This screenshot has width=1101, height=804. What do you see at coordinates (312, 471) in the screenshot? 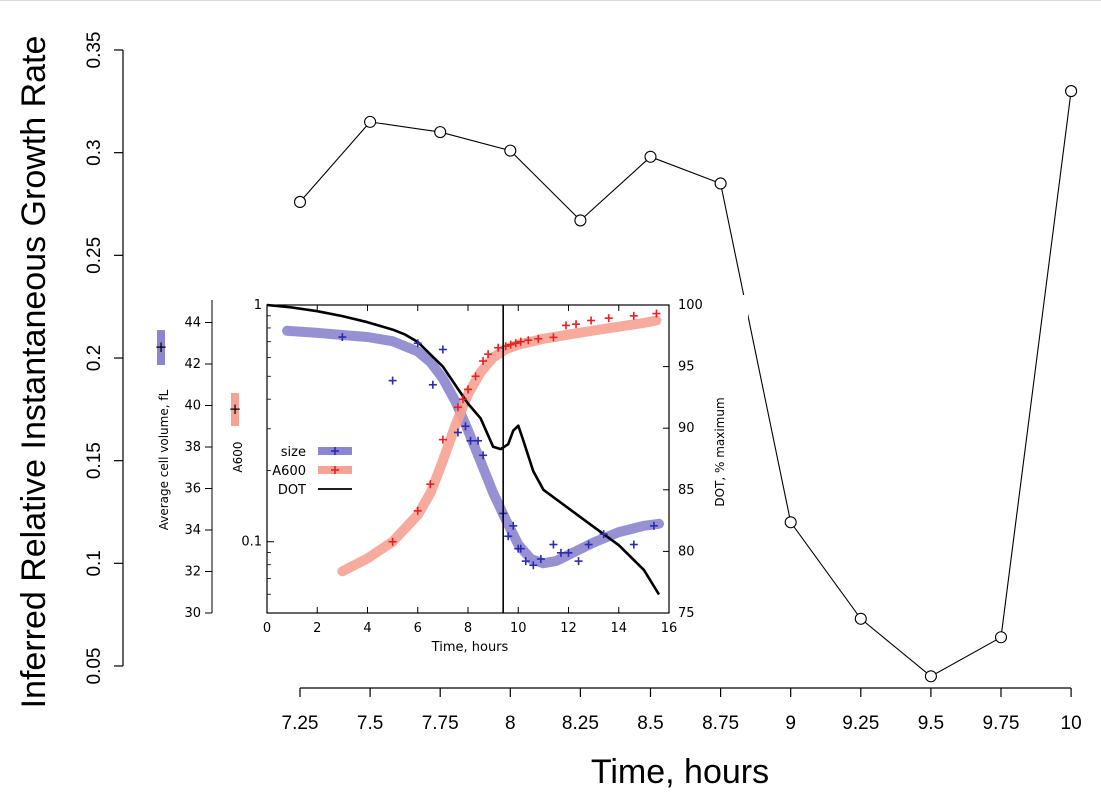
I see `inset-legend: size A600 DOT` at bounding box center [312, 471].